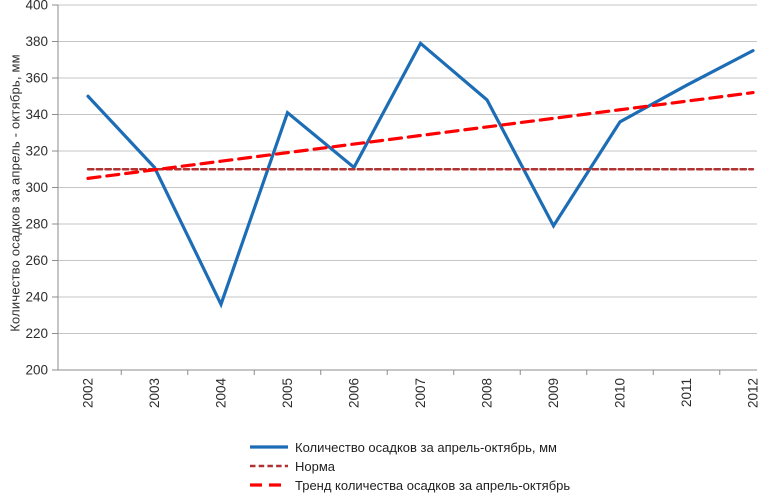 This screenshot has width=760, height=496. Describe the element at coordinates (269, 447) in the screenshot. I see `legend-solid-line-swatch` at that location.